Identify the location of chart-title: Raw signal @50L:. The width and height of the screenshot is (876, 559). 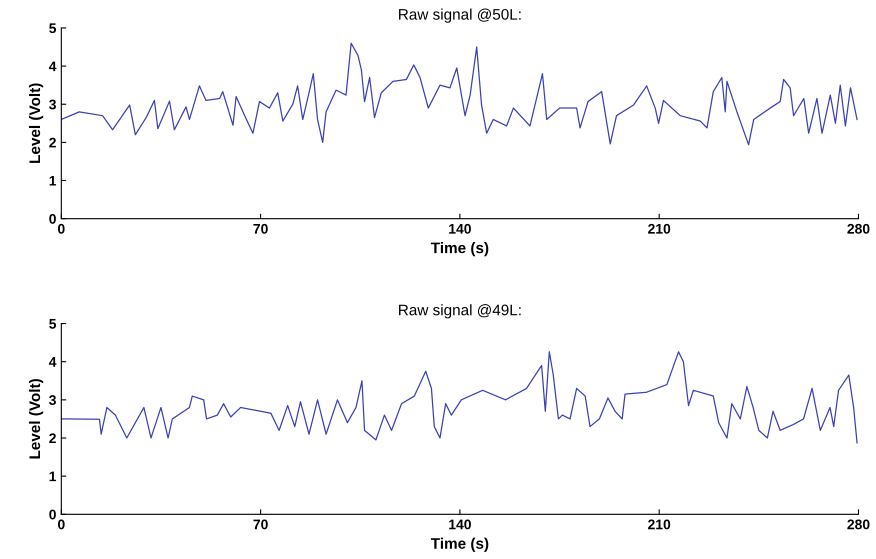
(460, 15).